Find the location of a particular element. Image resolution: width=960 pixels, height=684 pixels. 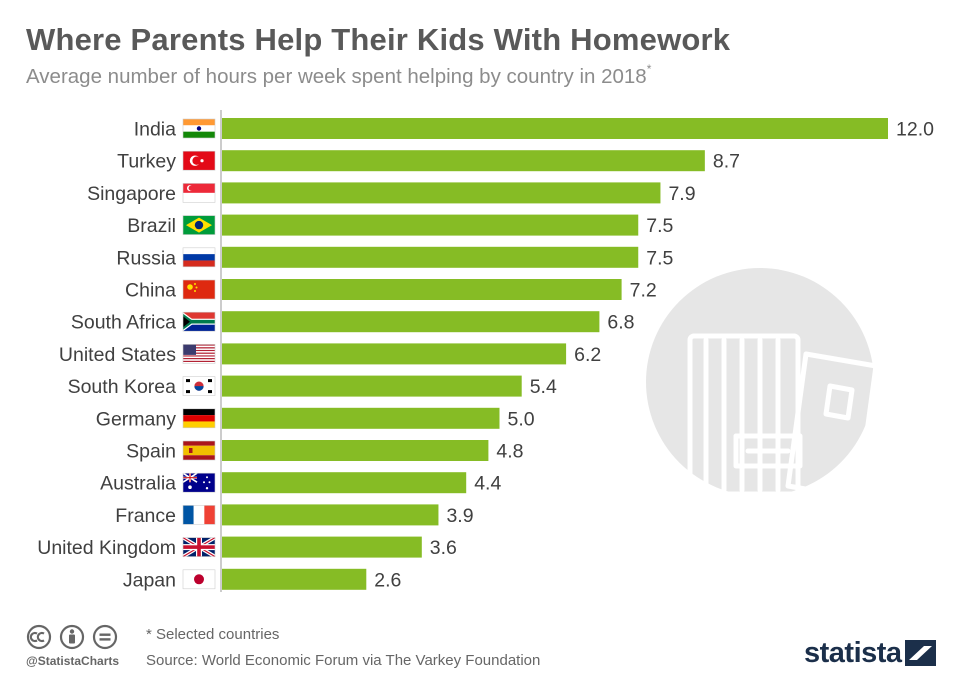

category-label-south-korea: South Korea is located at coordinates (122, 387).